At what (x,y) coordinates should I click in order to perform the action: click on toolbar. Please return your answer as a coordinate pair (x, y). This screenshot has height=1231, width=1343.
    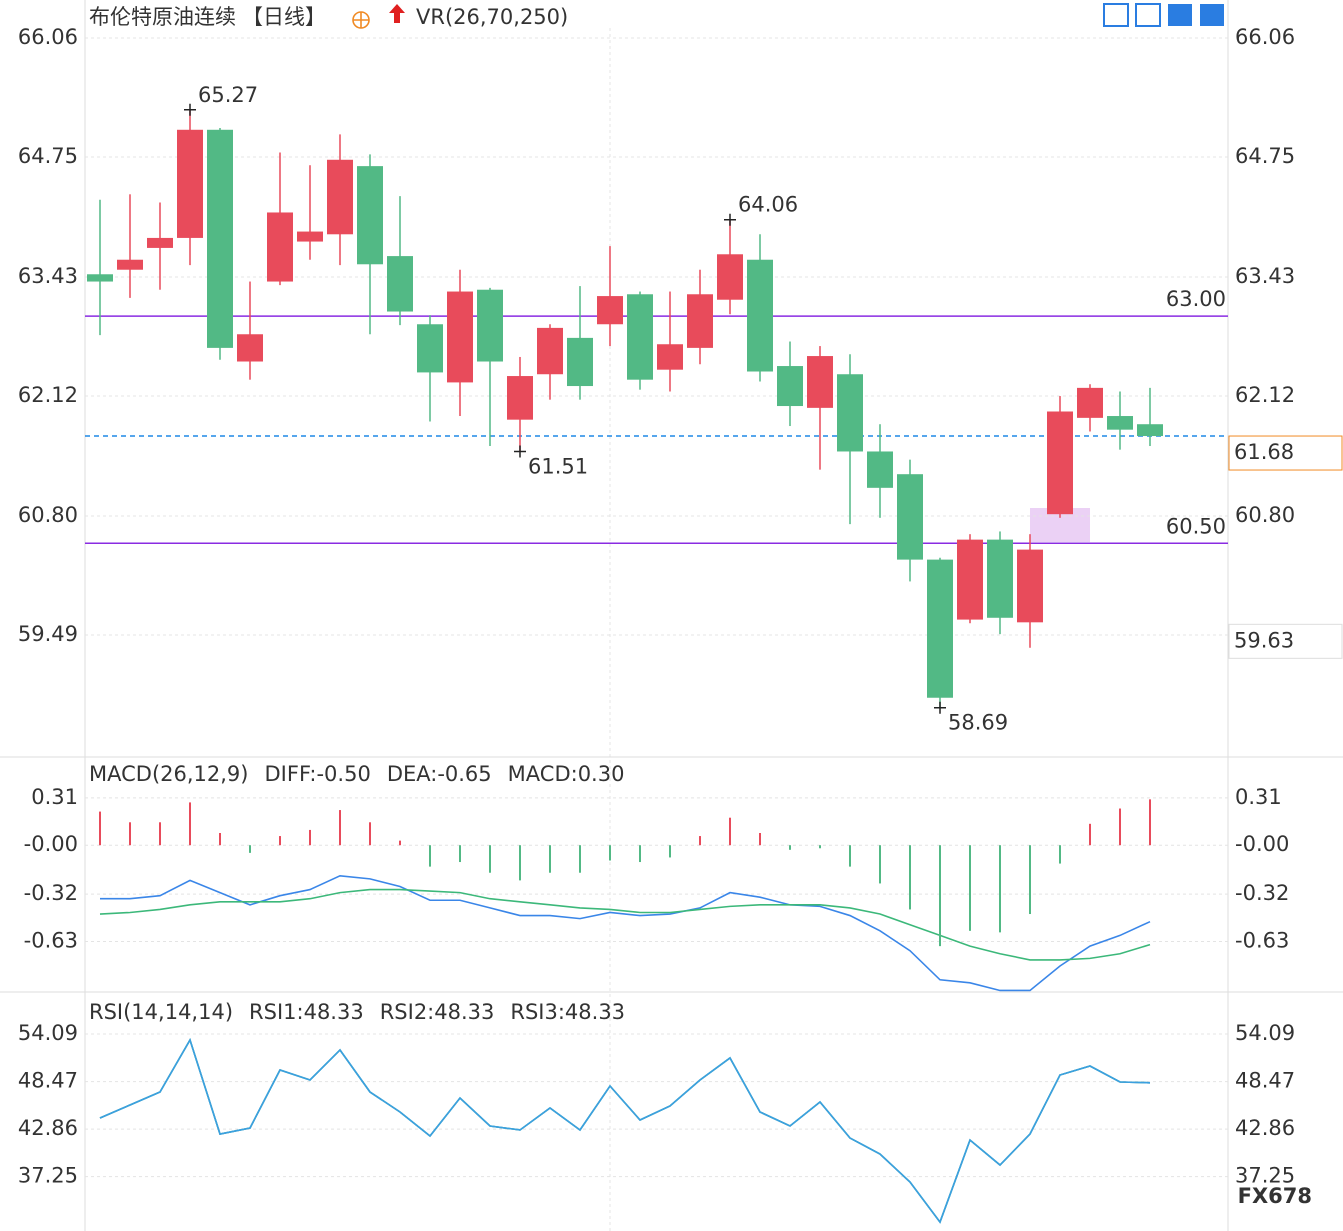
    Looking at the image, I should click on (1163, 15).